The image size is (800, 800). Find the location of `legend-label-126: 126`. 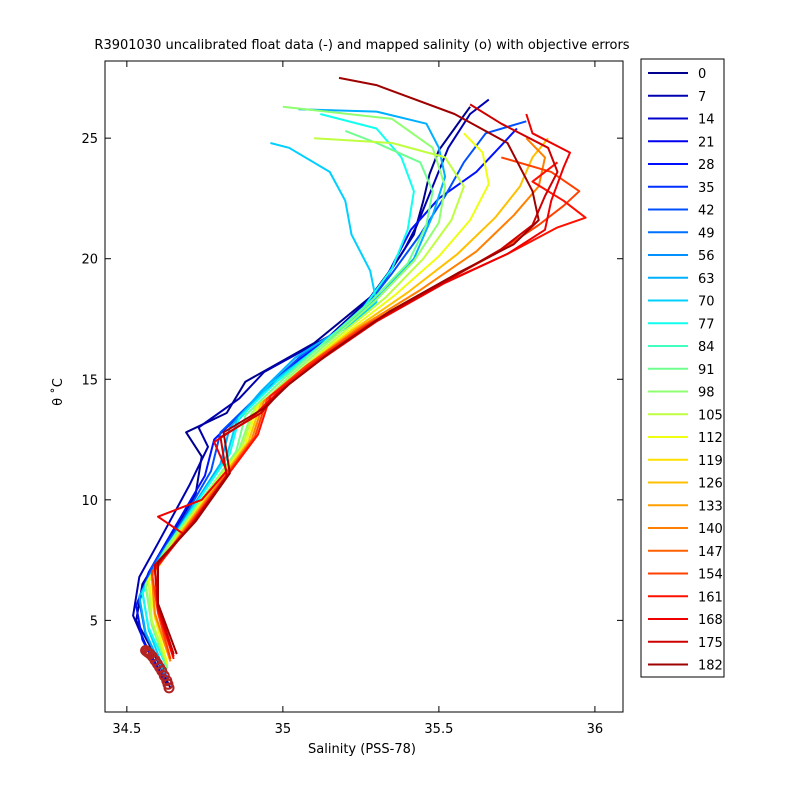

legend-label-126: 126 is located at coordinates (710, 484).